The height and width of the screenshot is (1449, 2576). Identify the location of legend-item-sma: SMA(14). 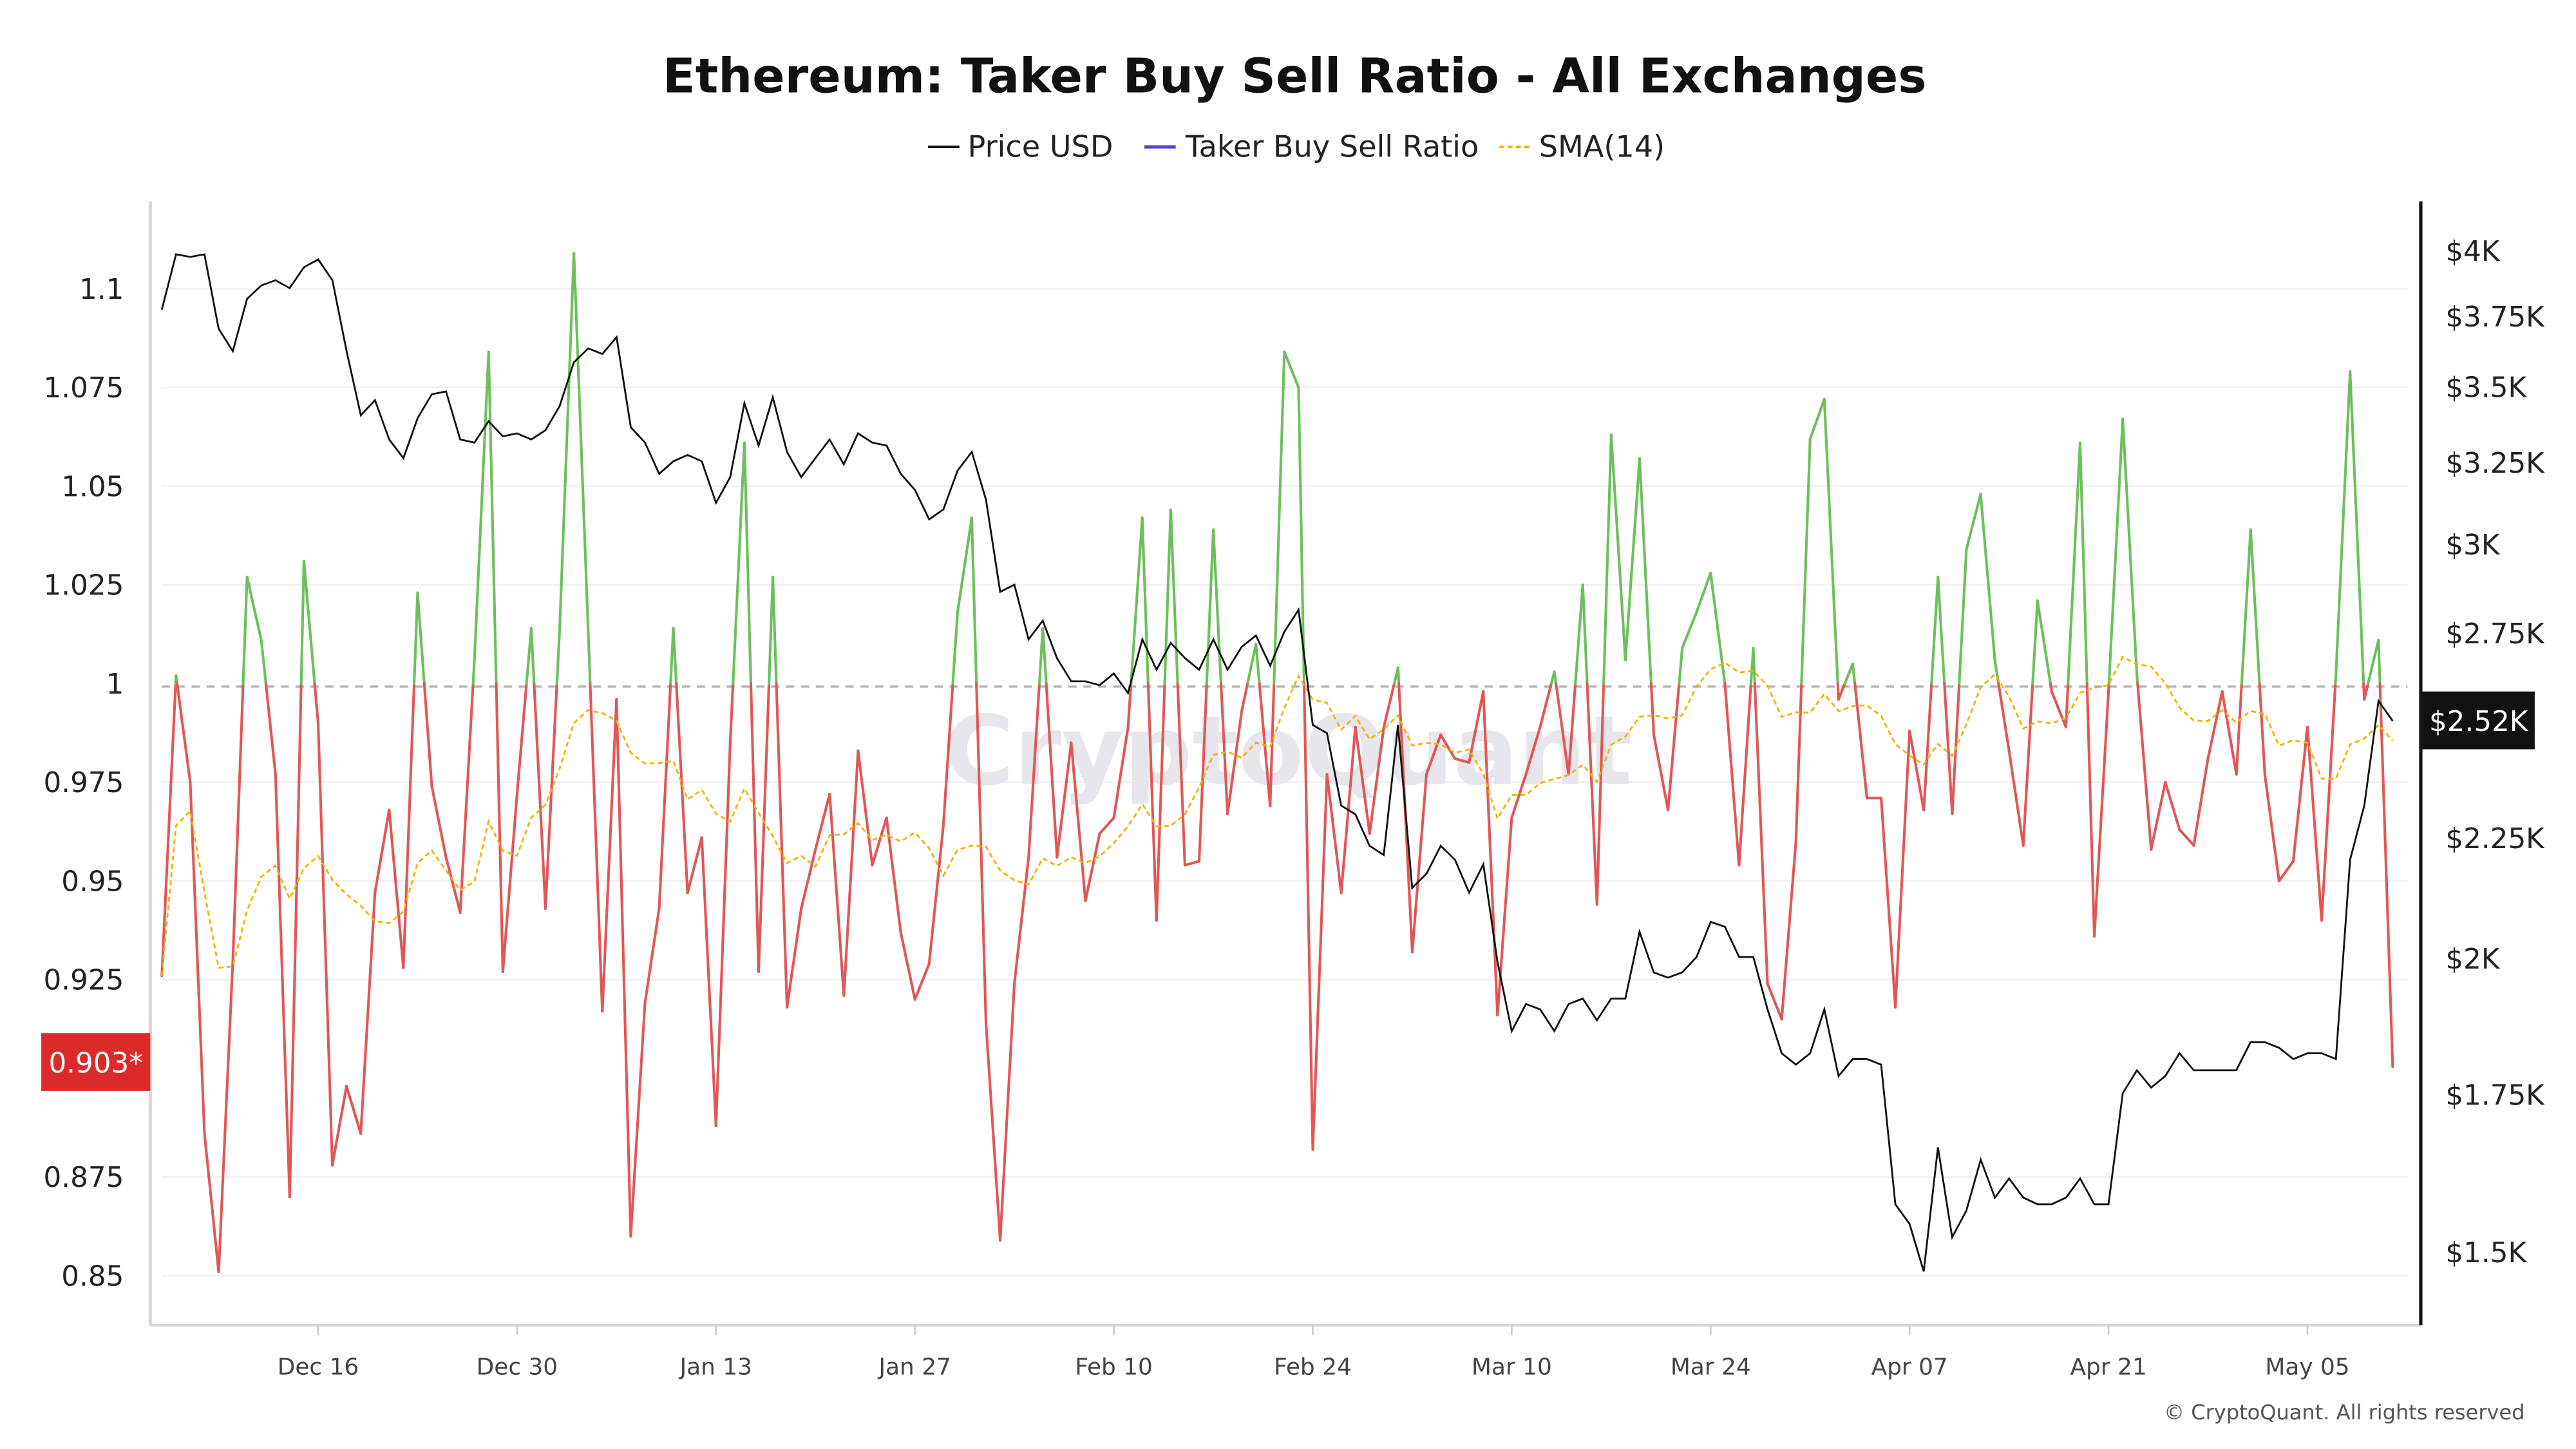
(1582, 147).